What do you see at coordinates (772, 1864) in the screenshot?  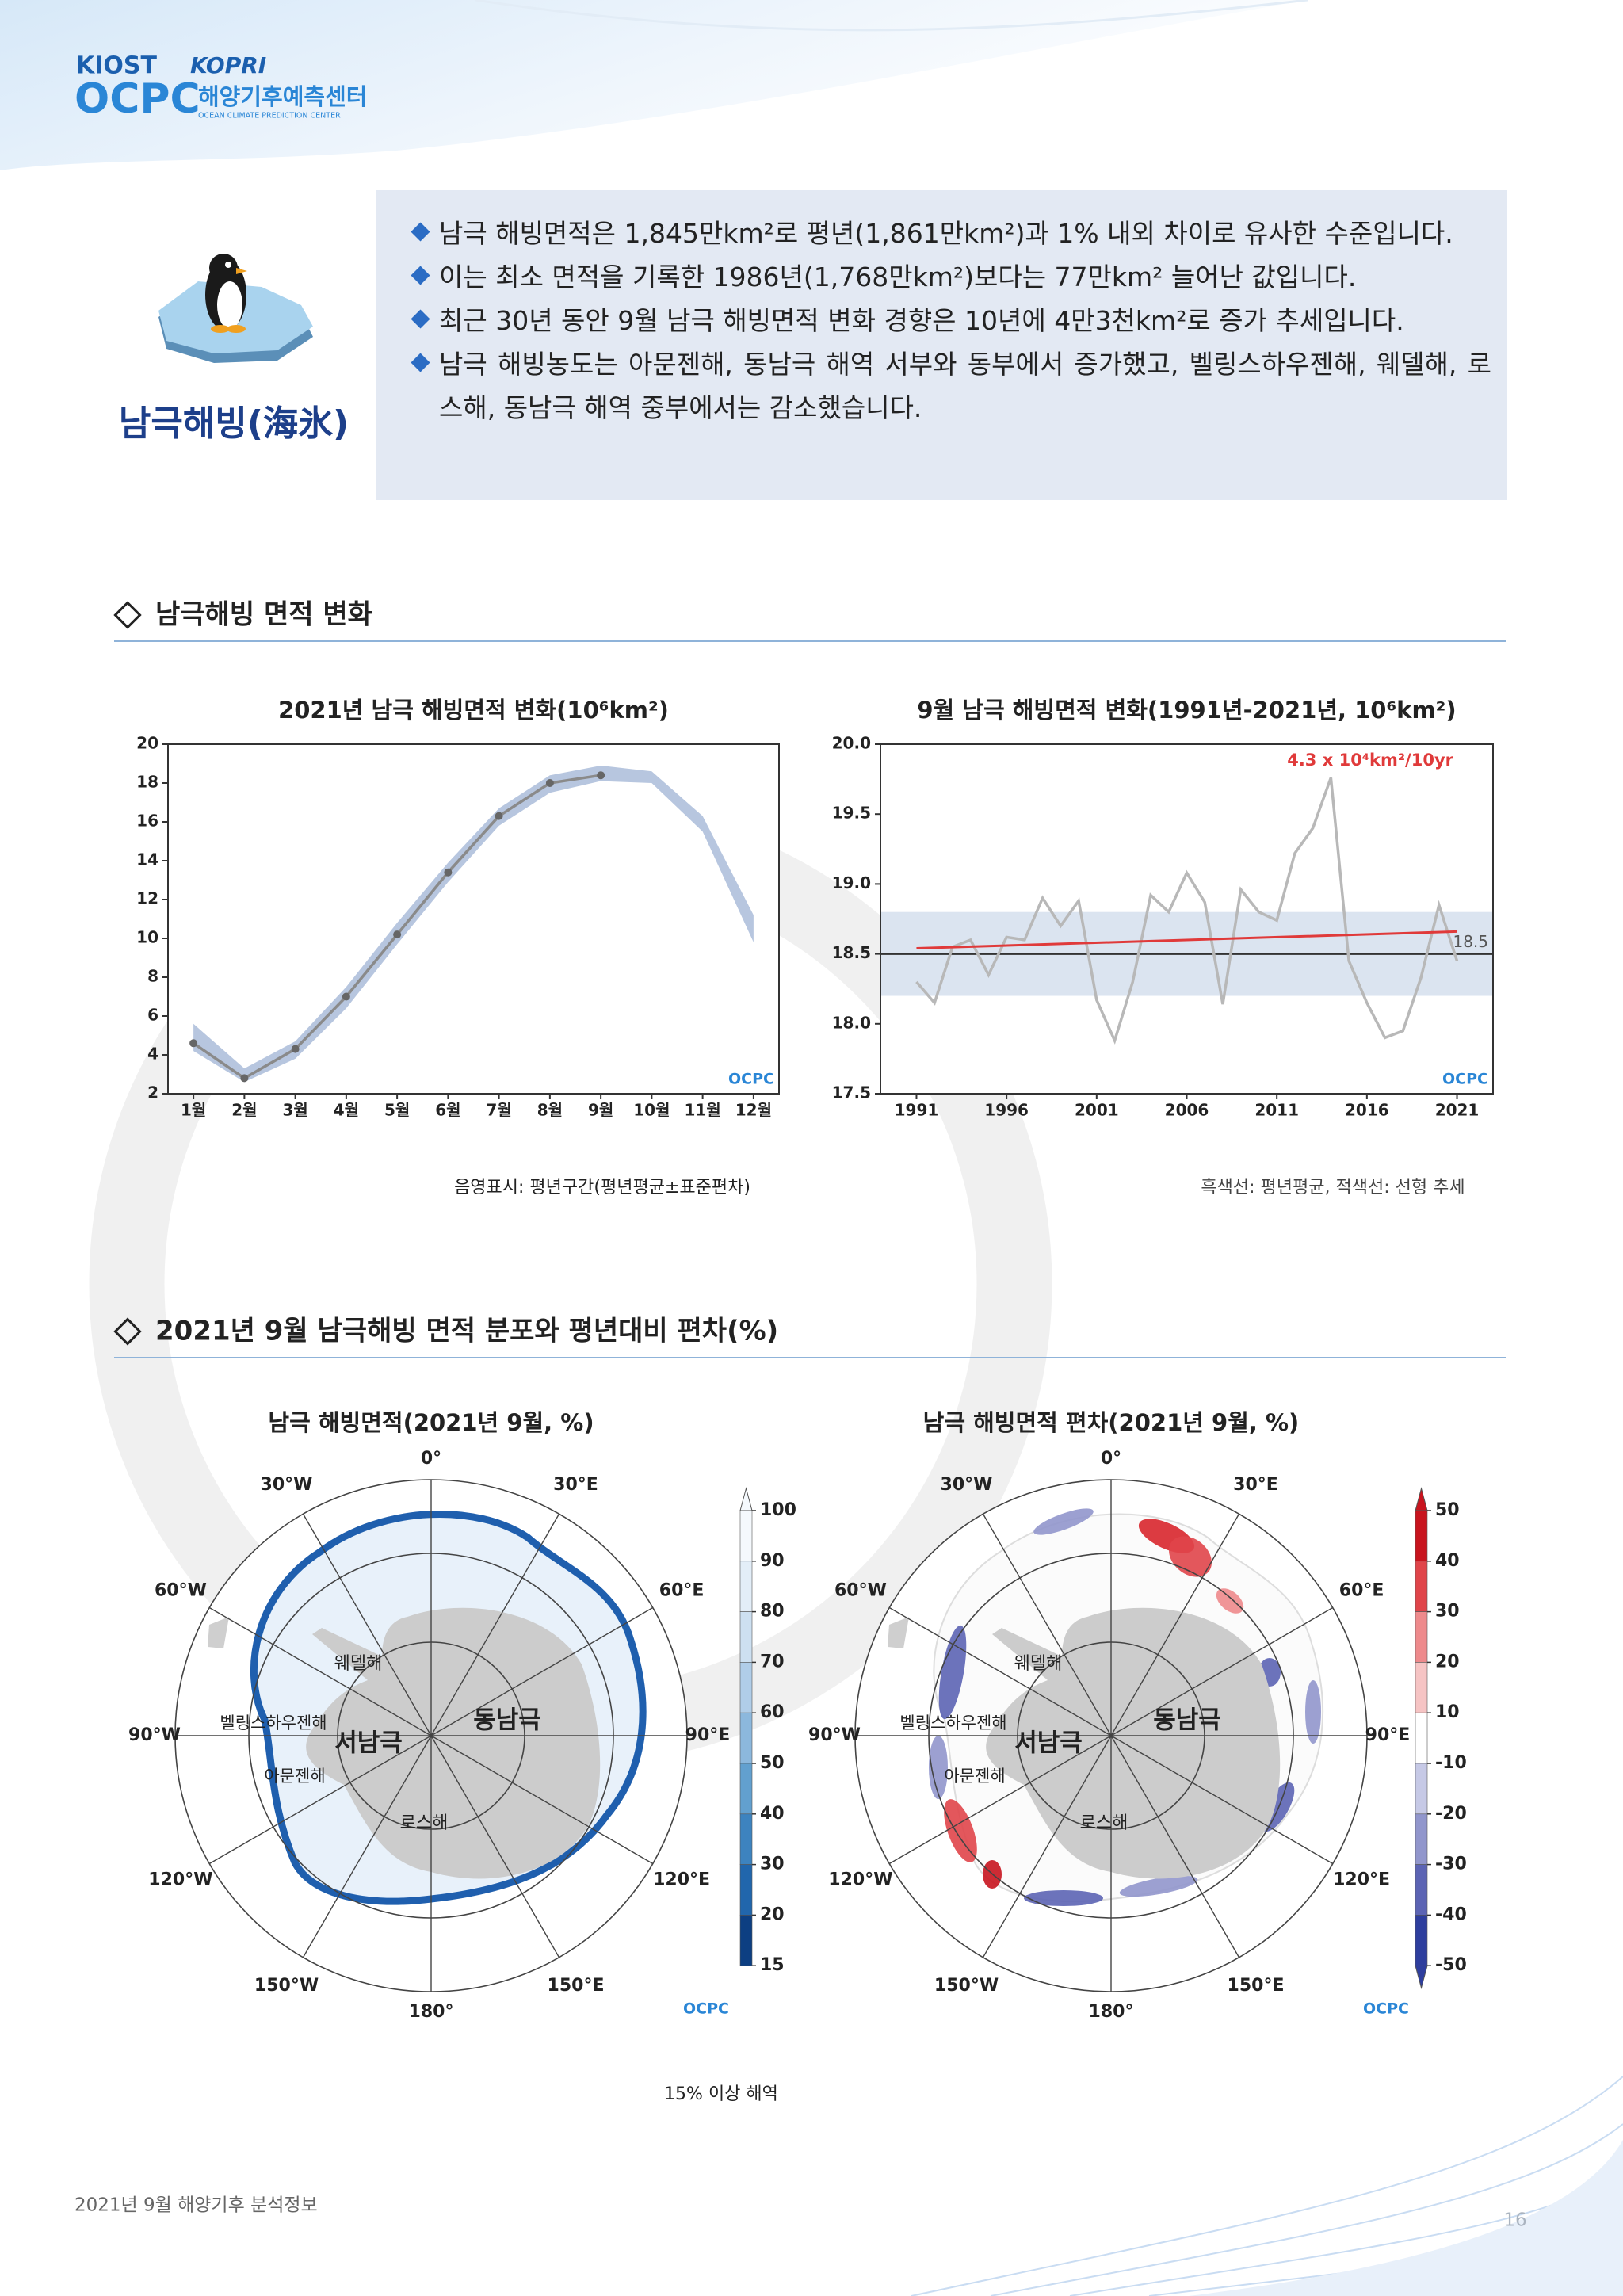 I see `colorbar-tick-label: 30` at bounding box center [772, 1864].